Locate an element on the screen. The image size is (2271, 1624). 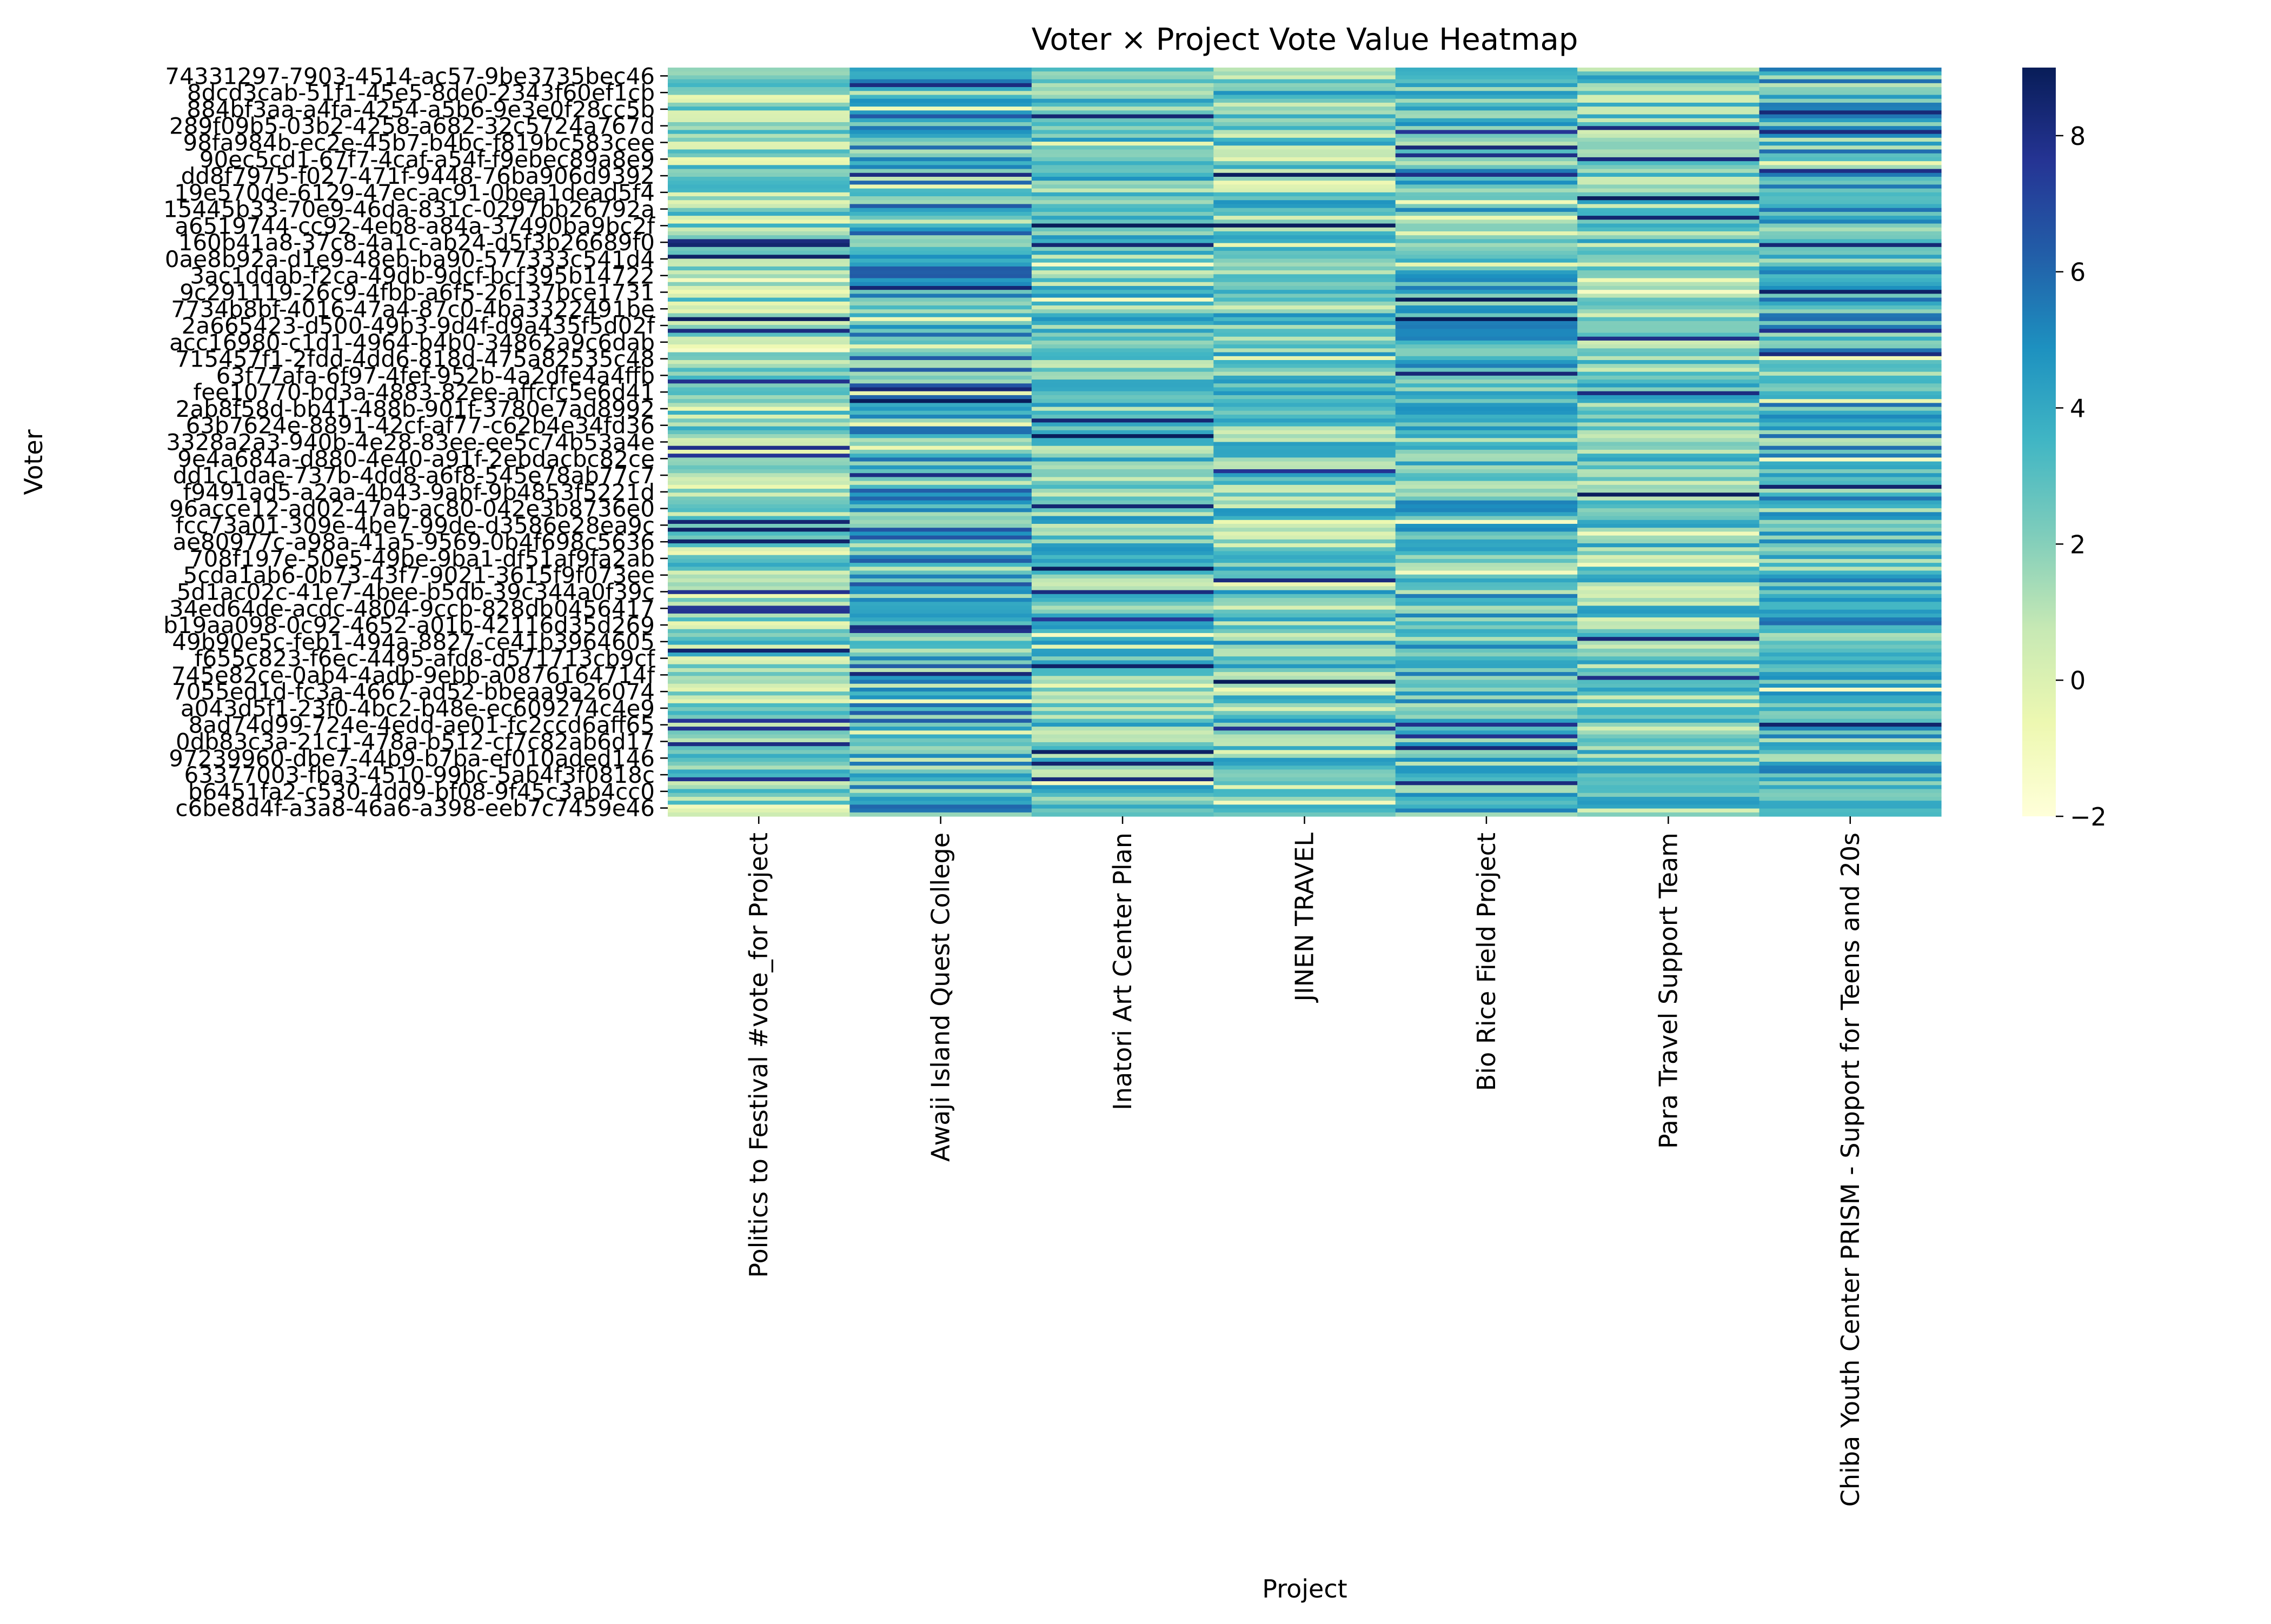
row-tick-label: 5cda1ab6-0b73-43f7-9021-3615f9f073ee is located at coordinates (419, 575).